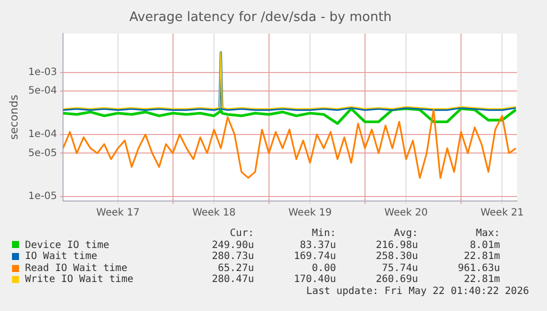 Image resolution: width=547 pixels, height=311 pixels. What do you see at coordinates (323, 268) in the screenshot?
I see `text: 0.00` at bounding box center [323, 268].